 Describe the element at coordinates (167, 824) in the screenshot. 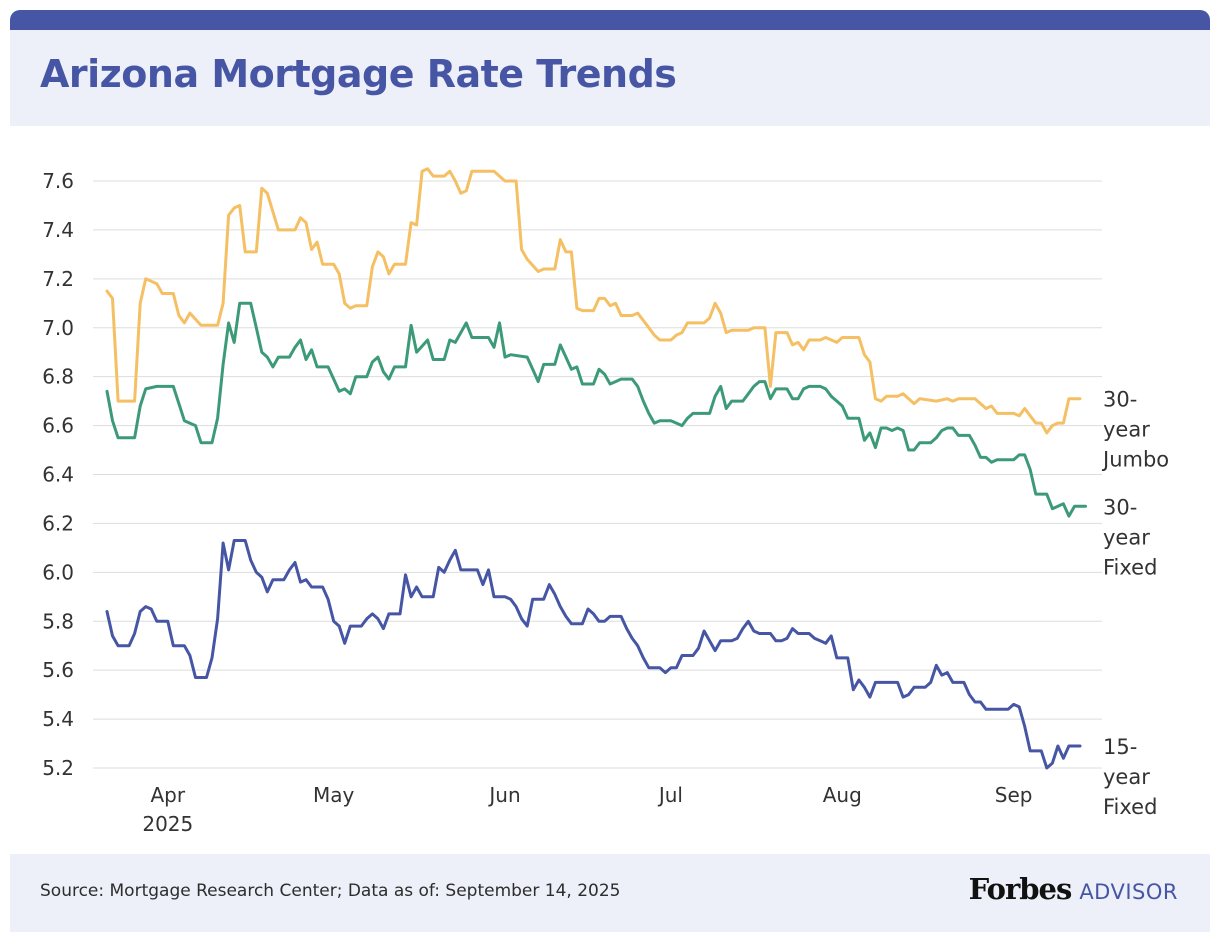

I see `x-tick-label: 2025` at that location.